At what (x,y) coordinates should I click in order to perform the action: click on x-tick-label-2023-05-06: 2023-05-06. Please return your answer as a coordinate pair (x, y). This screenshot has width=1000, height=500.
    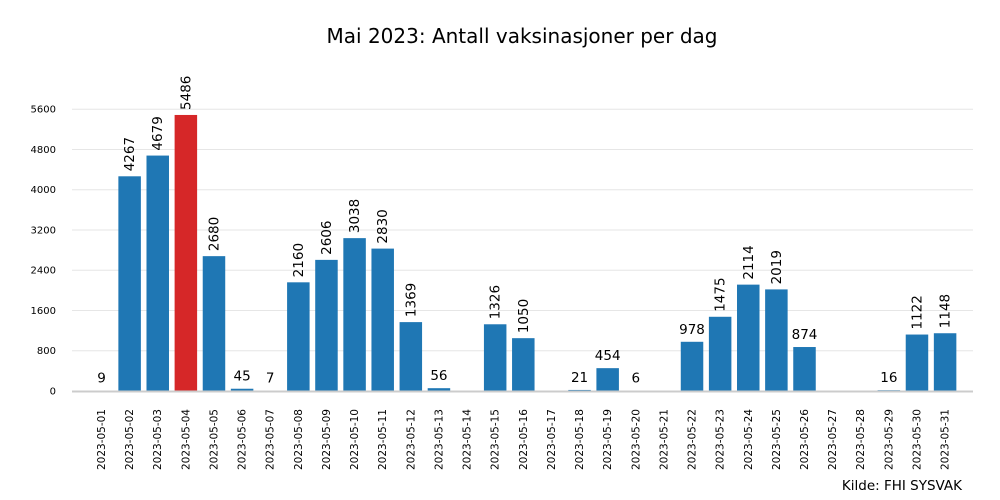
    Looking at the image, I should click on (243, 439).